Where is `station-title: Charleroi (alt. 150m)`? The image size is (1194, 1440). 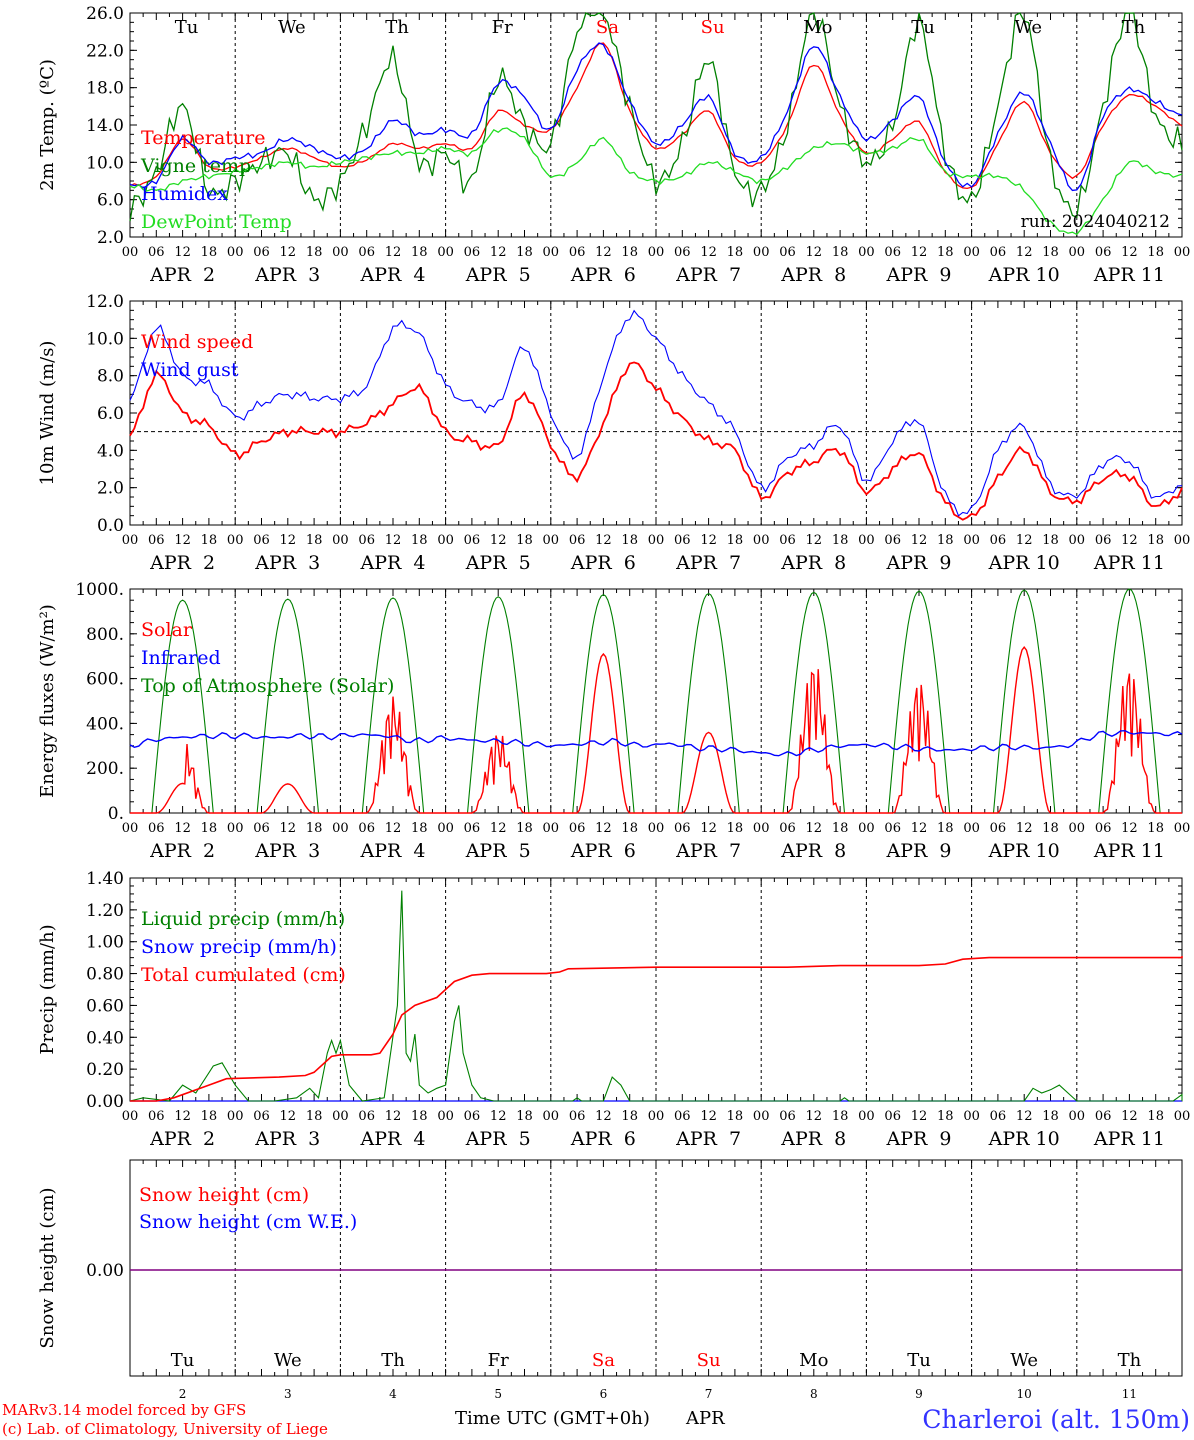 station-title: Charleroi (alt. 150m) is located at coordinates (1056, 1419).